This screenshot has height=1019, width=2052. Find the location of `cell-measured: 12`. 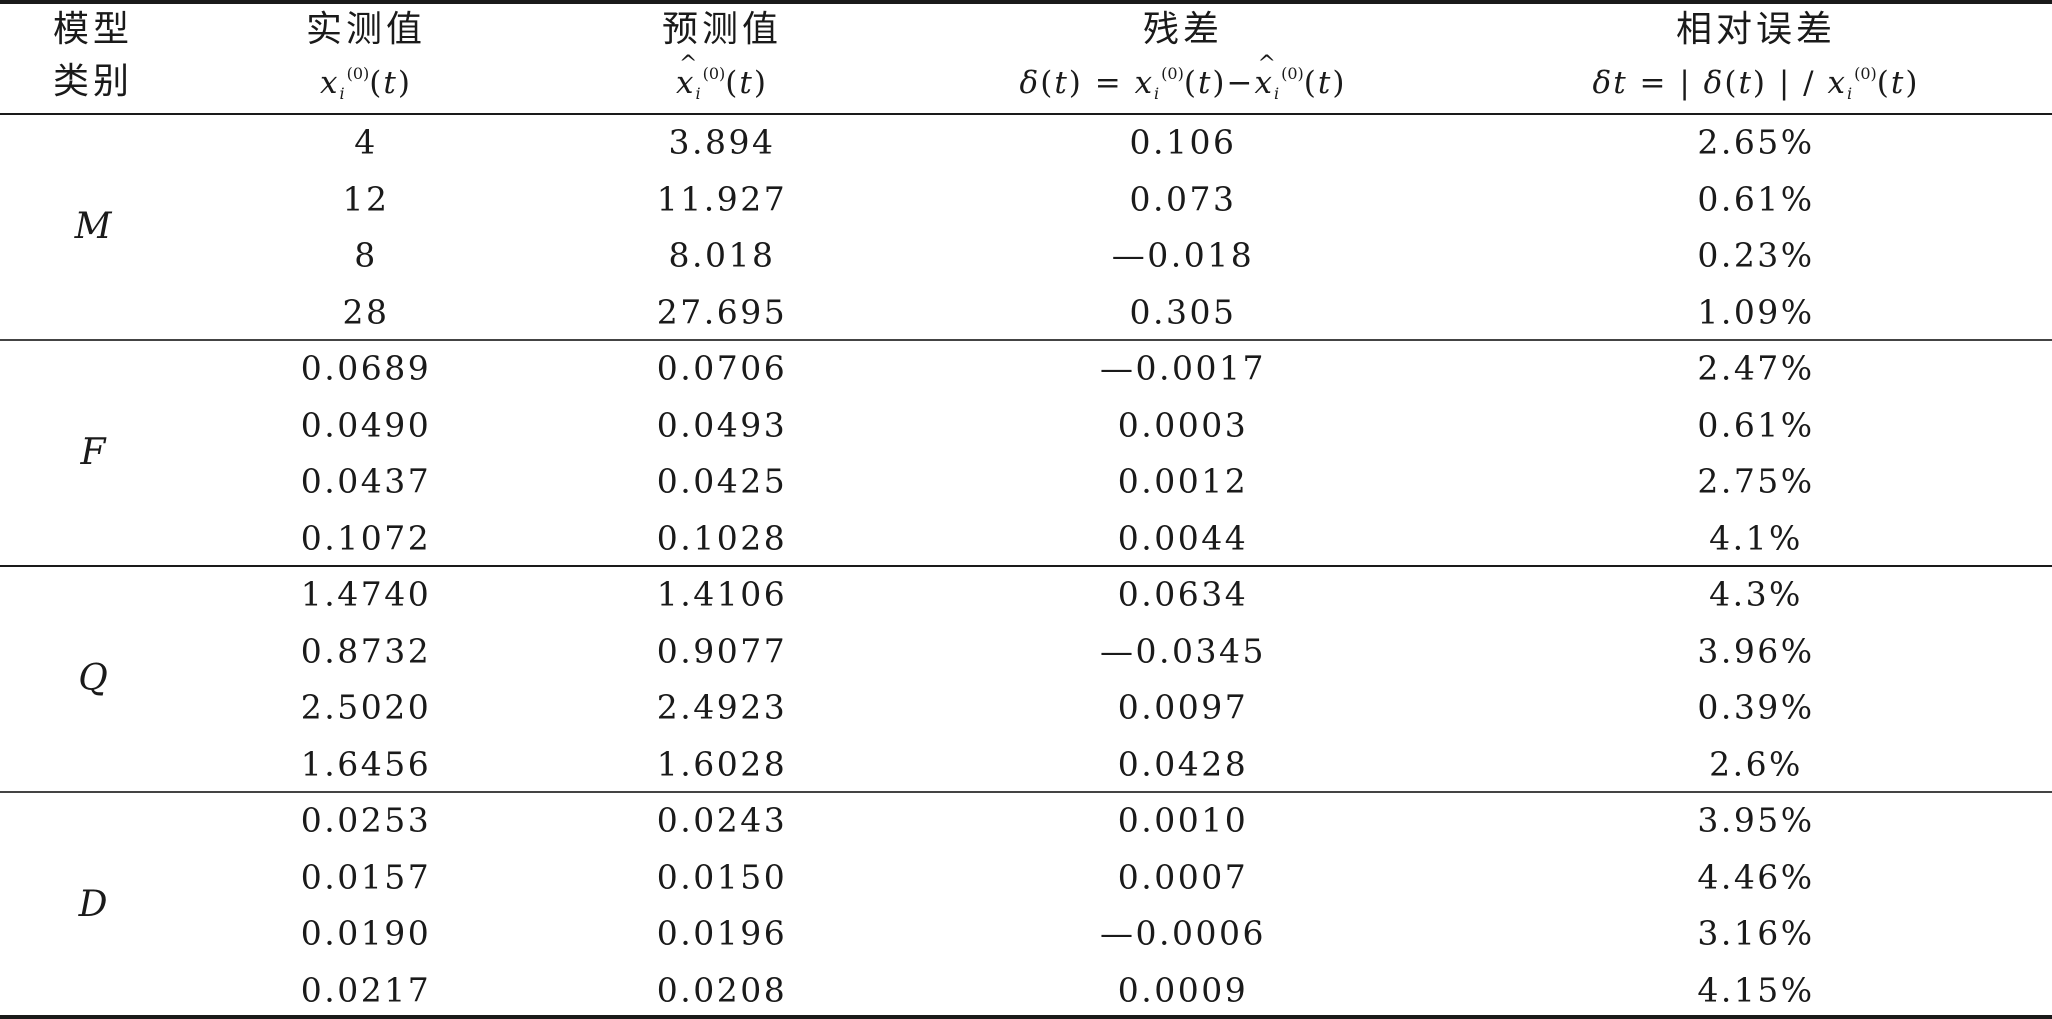

cell-measured: 12 is located at coordinates (366, 198).